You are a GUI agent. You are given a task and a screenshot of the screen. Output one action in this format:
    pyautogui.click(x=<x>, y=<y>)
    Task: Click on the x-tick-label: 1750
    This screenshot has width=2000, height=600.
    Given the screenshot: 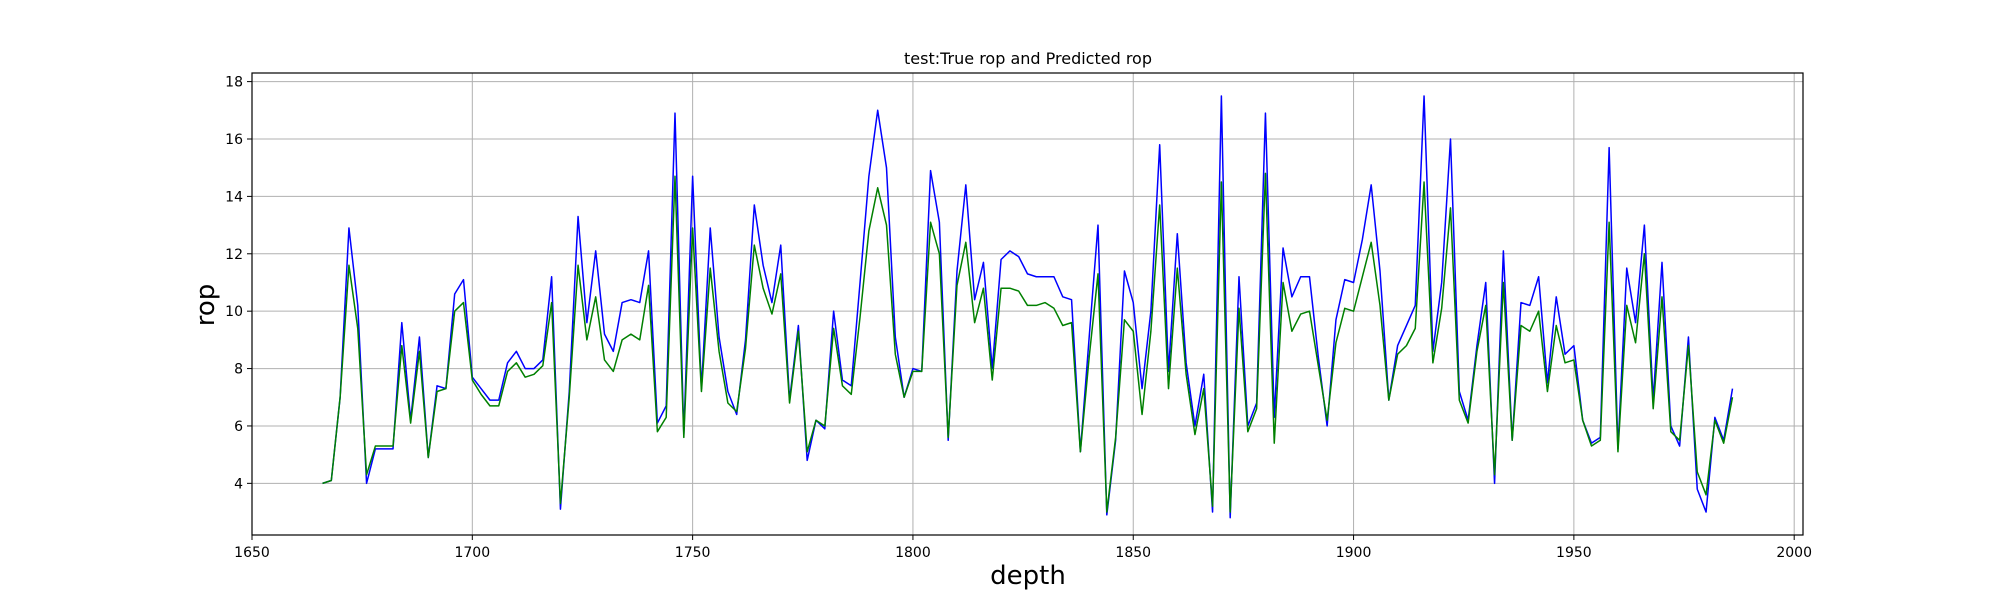 What is the action you would take?
    pyautogui.click(x=693, y=553)
    